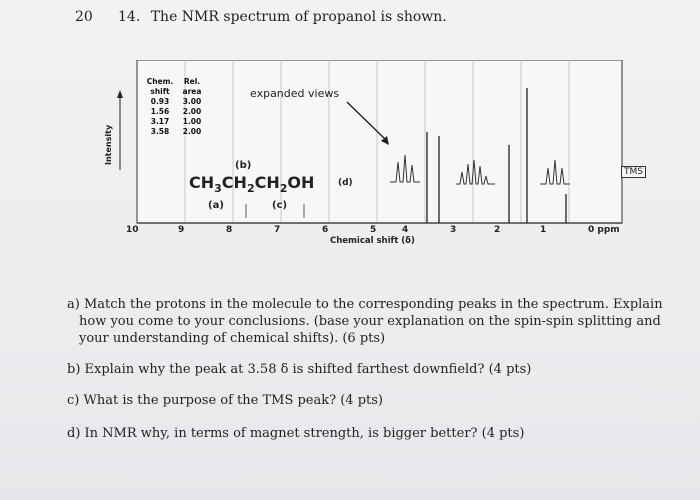 The height and width of the screenshot is (500, 700). I want to click on x-tick: 8, so click(229, 230).